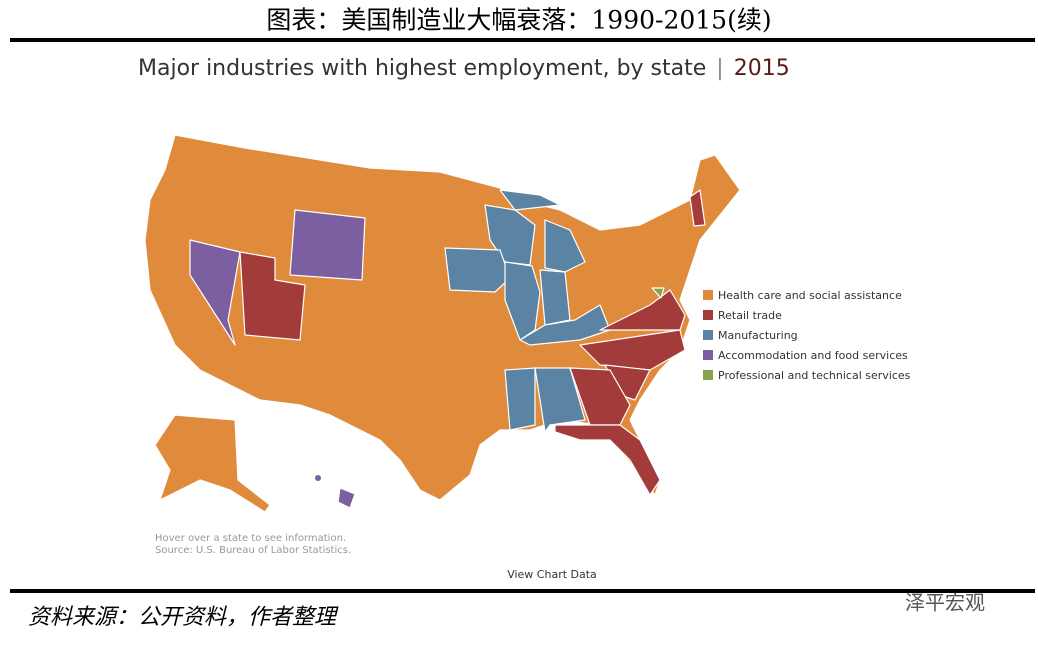  I want to click on top-rule, so click(522, 40).